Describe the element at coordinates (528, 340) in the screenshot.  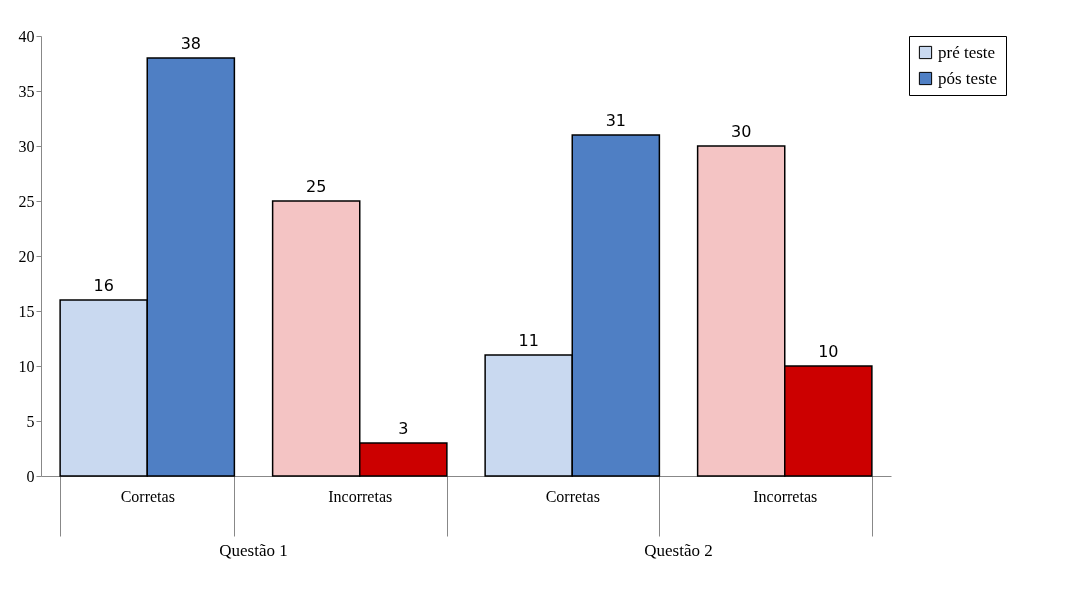
I see `data-label: 11` at that location.